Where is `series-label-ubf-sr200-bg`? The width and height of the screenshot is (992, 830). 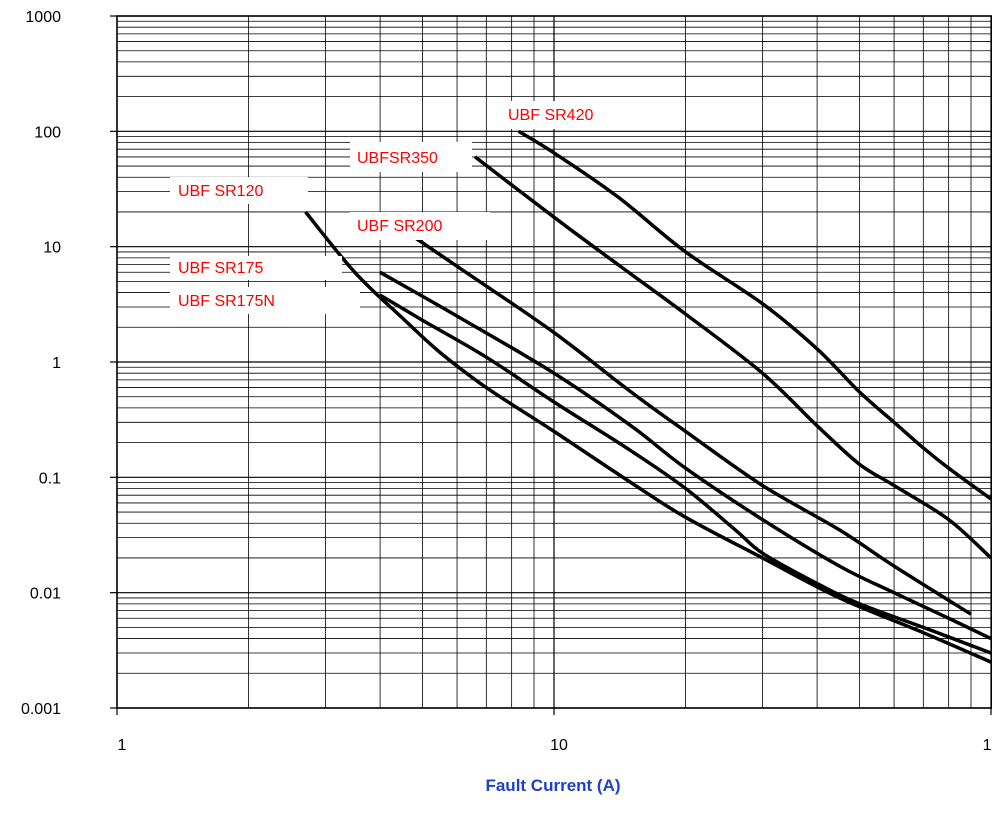
series-label-ubf-sr200-bg is located at coordinates (420, 226).